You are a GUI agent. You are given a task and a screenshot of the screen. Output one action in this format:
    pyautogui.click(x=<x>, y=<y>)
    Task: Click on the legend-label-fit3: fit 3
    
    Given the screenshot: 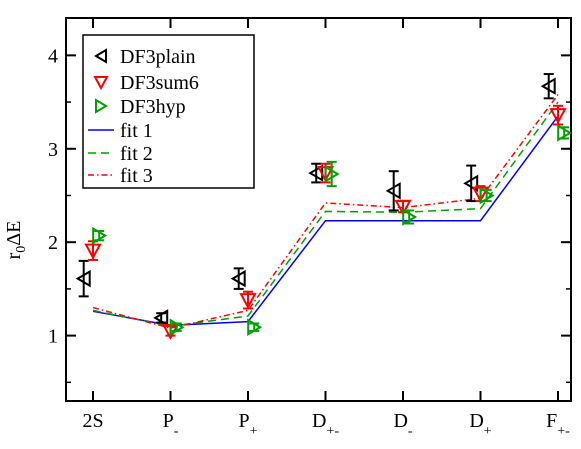 What is the action you would take?
    pyautogui.click(x=136, y=176)
    